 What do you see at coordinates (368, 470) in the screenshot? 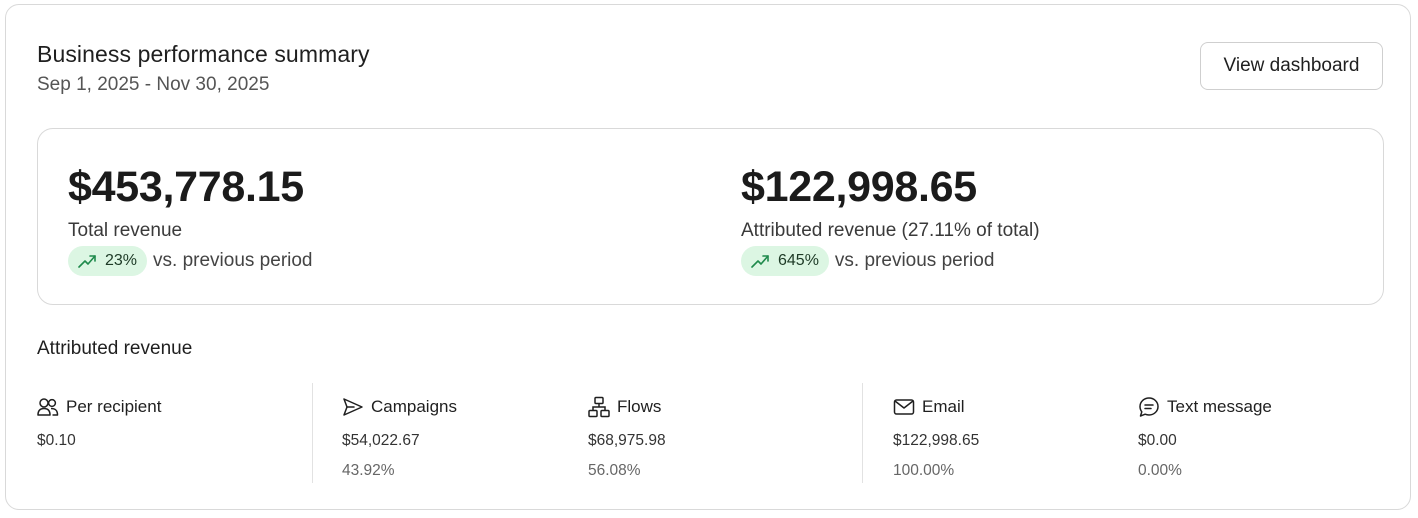
I see `stat-percent: 43.92%` at bounding box center [368, 470].